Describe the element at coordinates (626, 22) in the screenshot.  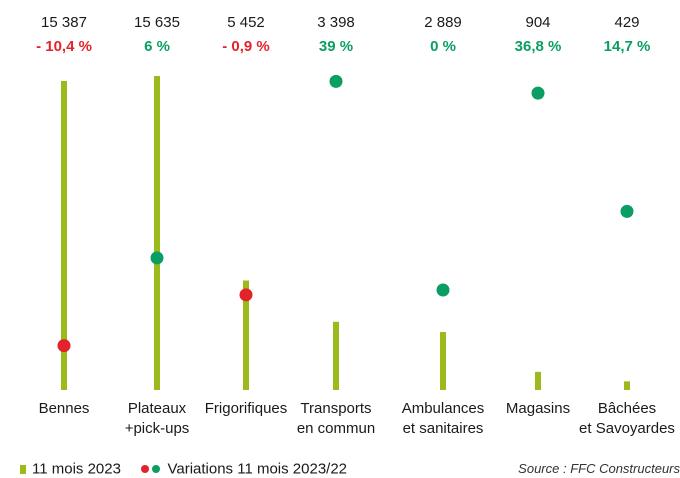
I see `value-label: 429` at that location.